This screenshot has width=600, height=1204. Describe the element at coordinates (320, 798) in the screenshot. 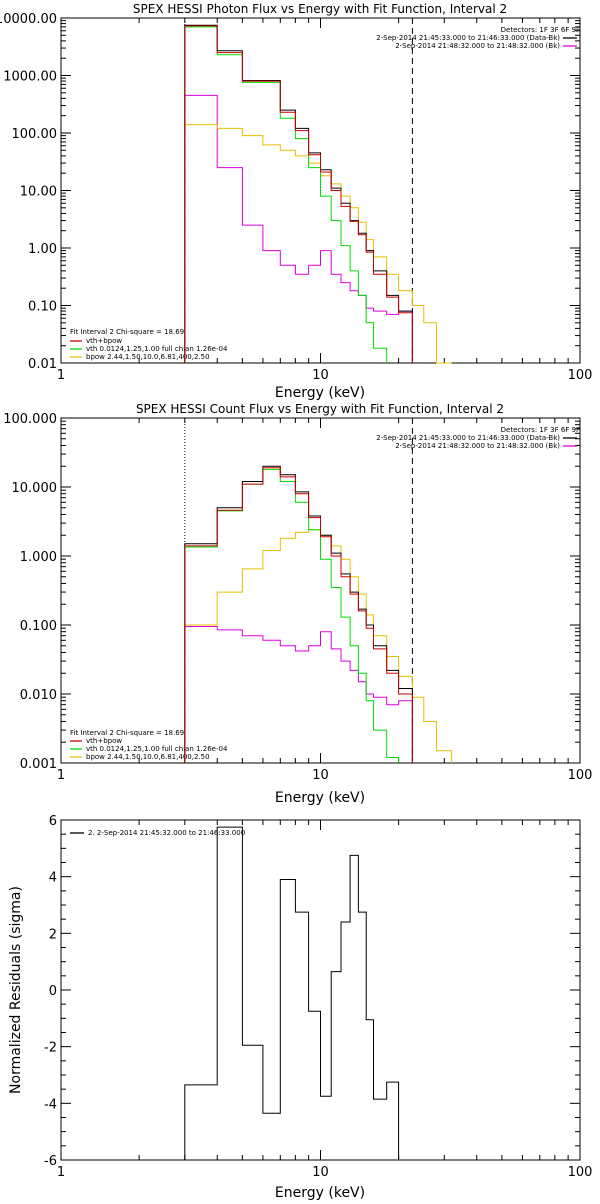

I see `panel-2-xlabel: Energy (keV)` at that location.